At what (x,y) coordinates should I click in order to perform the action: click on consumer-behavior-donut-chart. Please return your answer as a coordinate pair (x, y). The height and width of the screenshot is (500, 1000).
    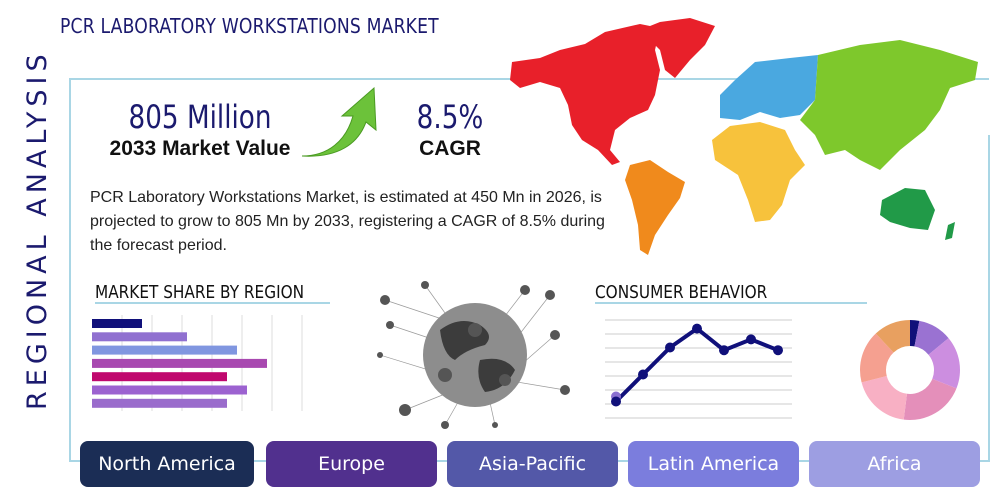
    Looking at the image, I should click on (910, 370).